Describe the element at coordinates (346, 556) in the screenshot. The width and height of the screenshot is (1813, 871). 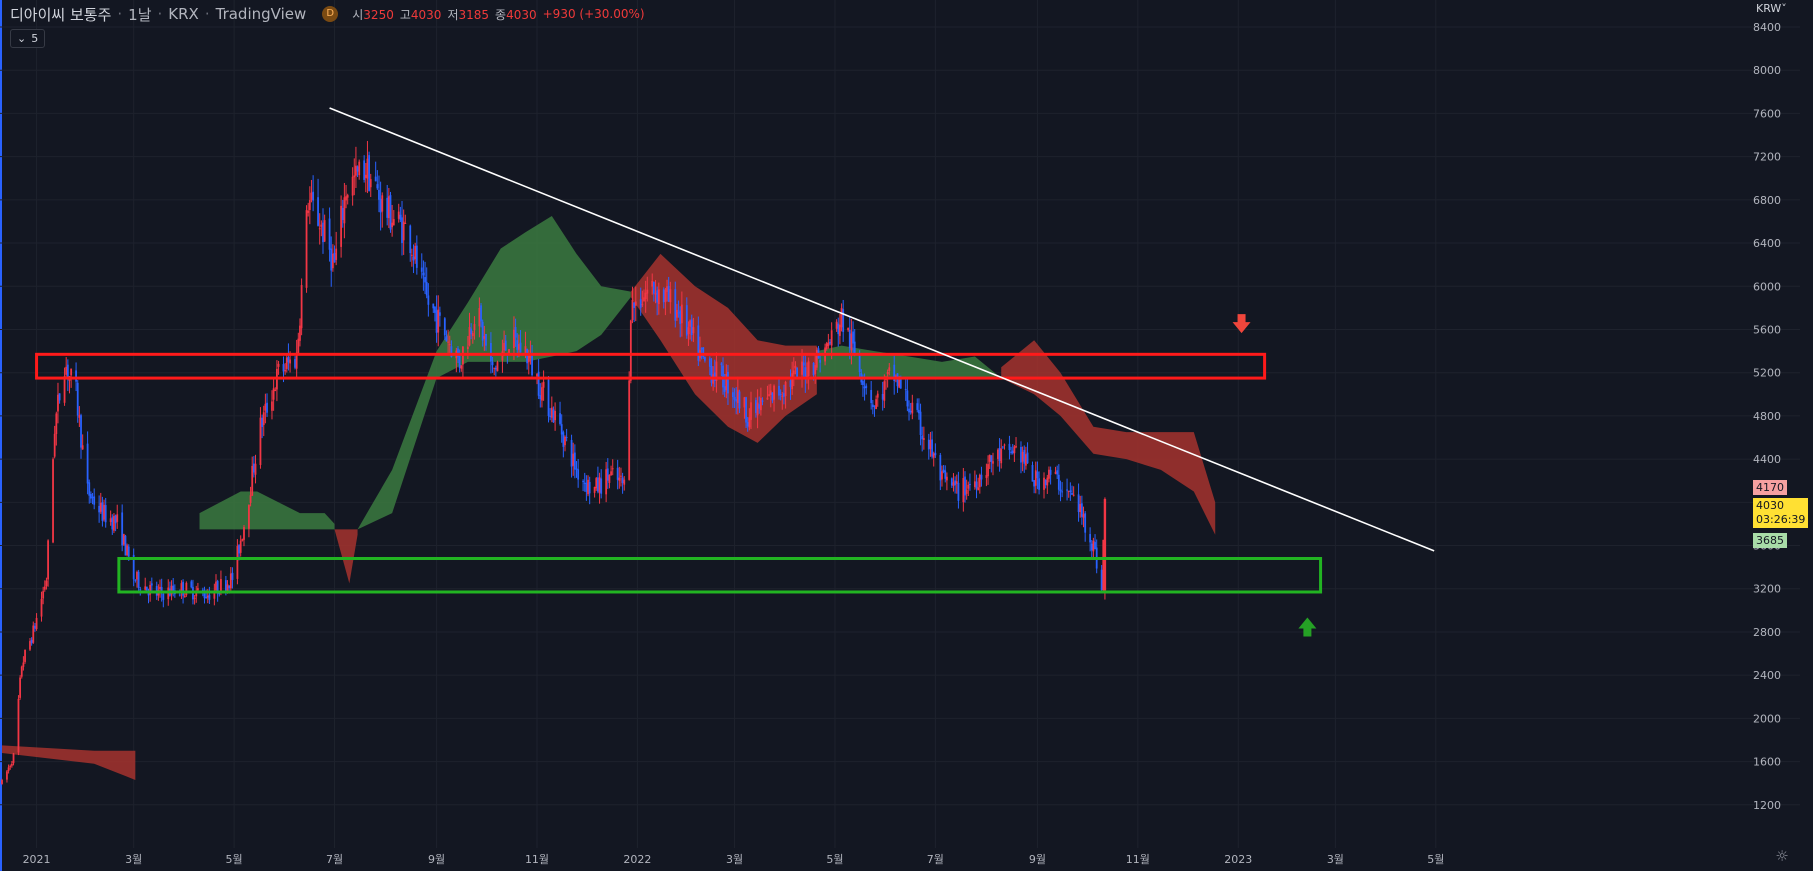
I see `cloud-segment-bear` at that location.